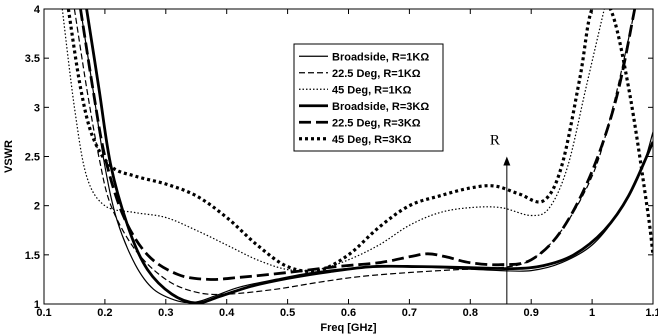 The width and height of the screenshot is (658, 335). What do you see at coordinates (37, 305) in the screenshot?
I see `y-tick-label: 1` at bounding box center [37, 305].